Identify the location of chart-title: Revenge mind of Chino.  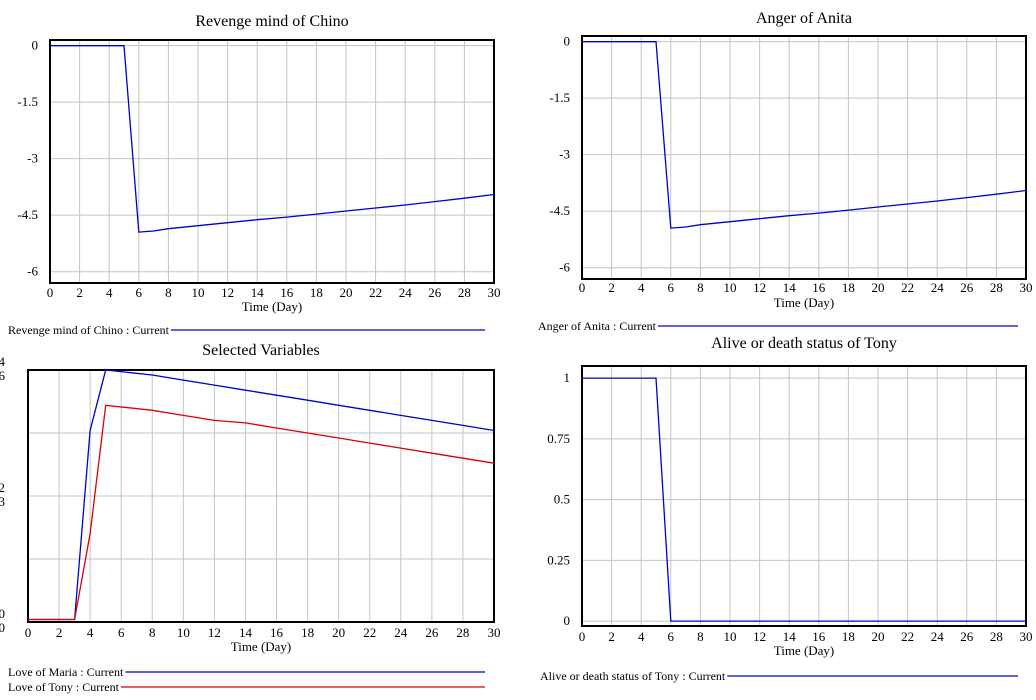
(271, 21).